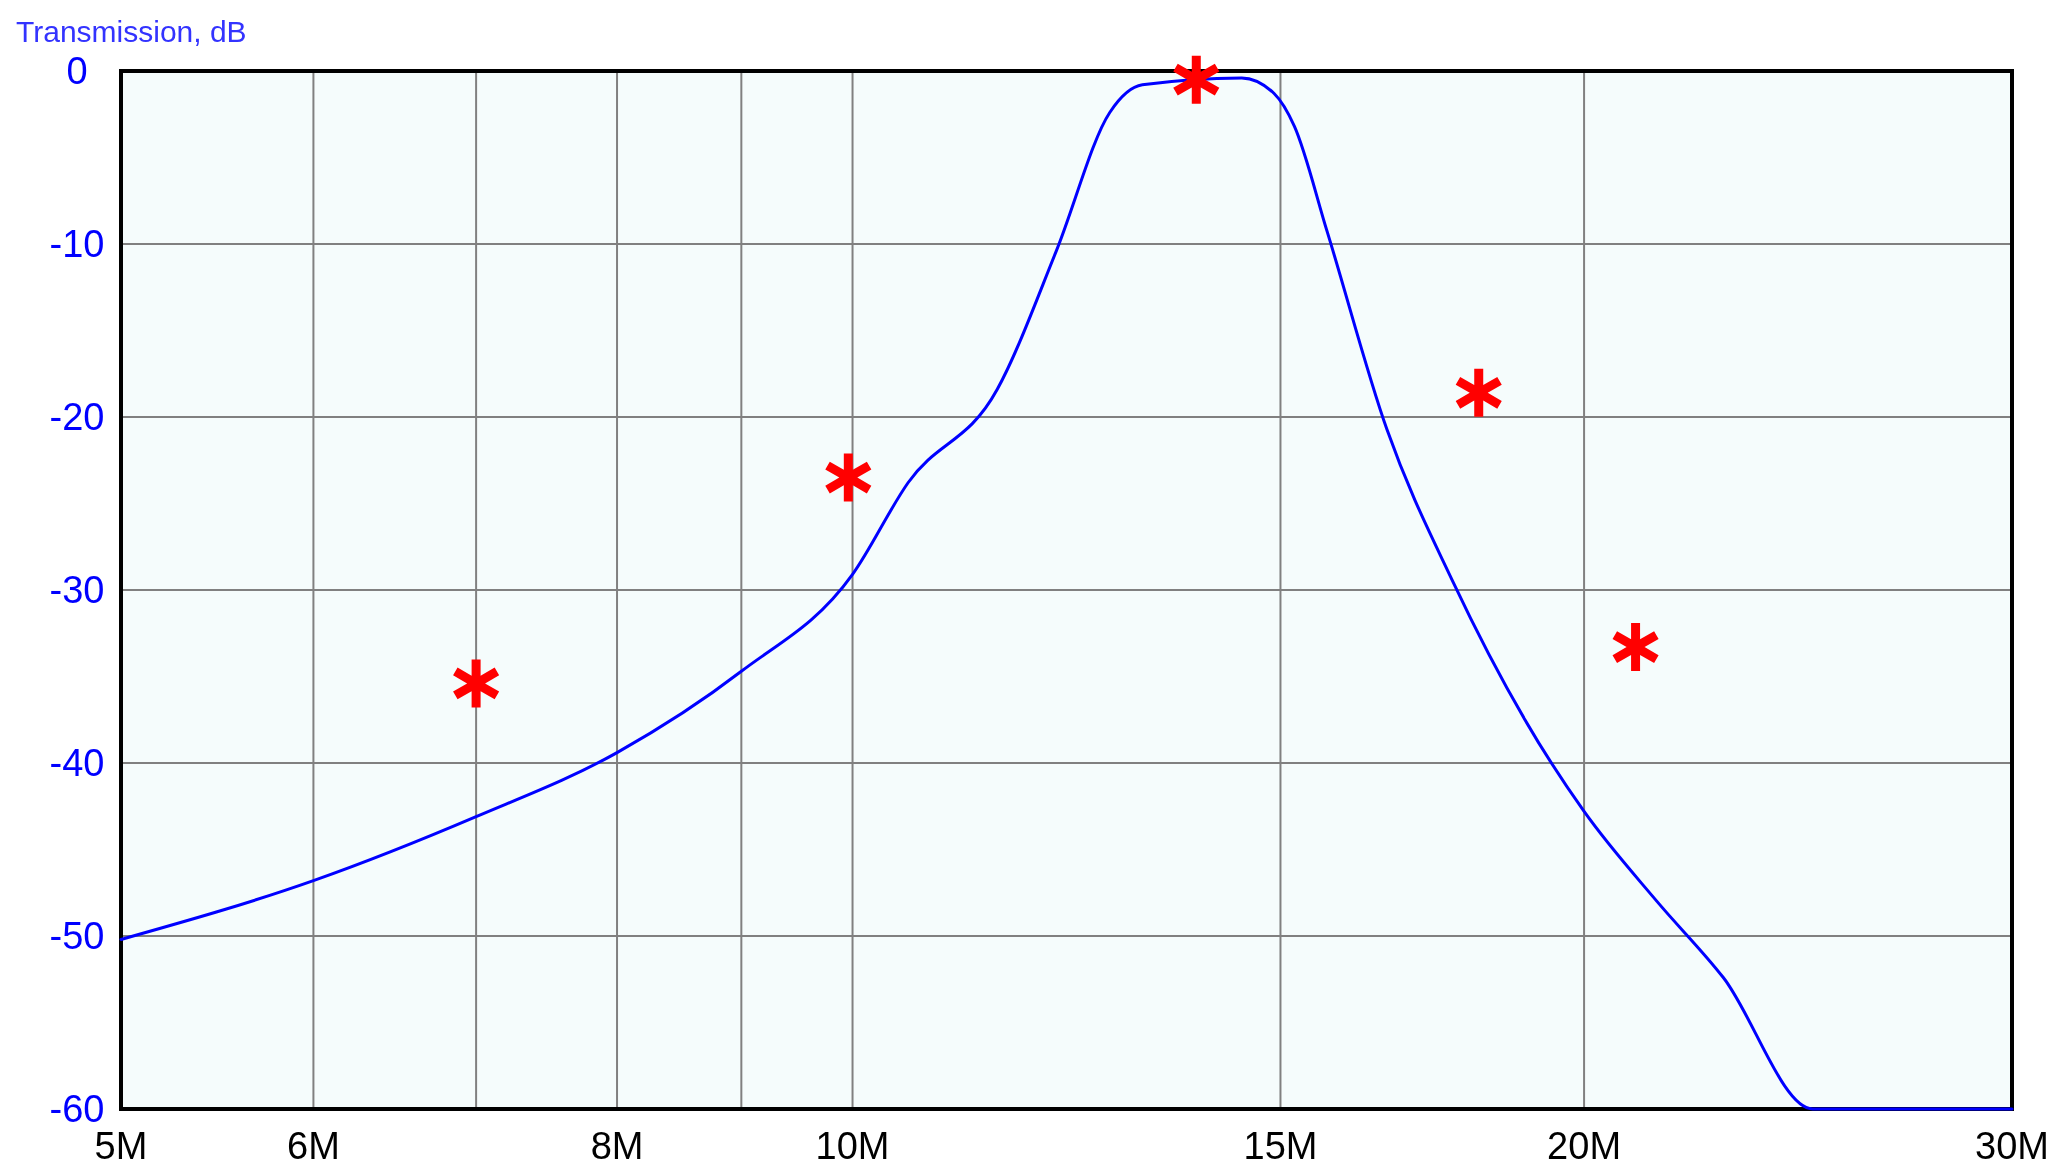  Describe the element at coordinates (77, 244) in the screenshot. I see `y-tick-label: -10` at that location.